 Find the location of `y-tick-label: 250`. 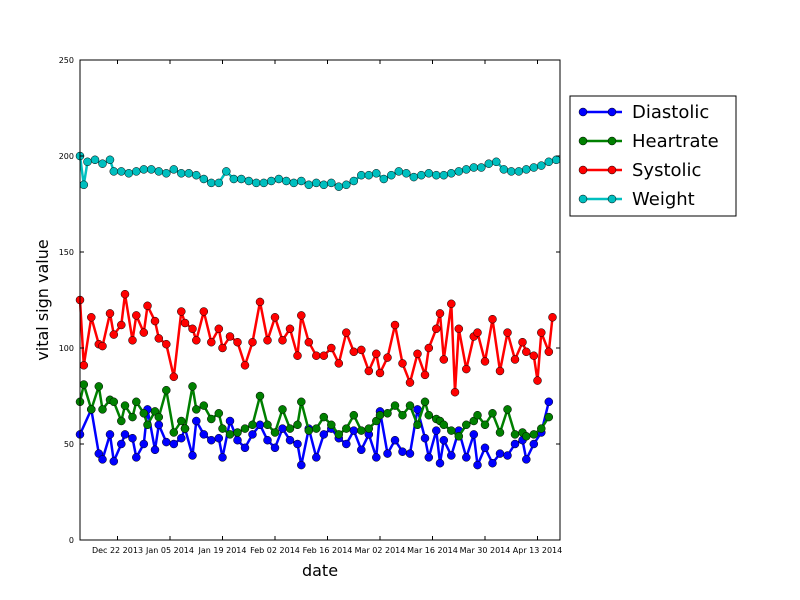

y-tick-label: 250 is located at coordinates (66, 60).